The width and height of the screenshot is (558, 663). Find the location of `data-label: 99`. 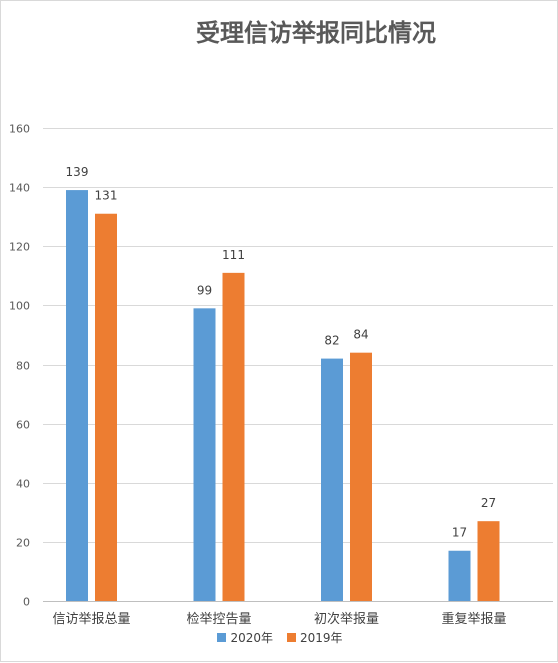

data-label: 99 is located at coordinates (204, 290).